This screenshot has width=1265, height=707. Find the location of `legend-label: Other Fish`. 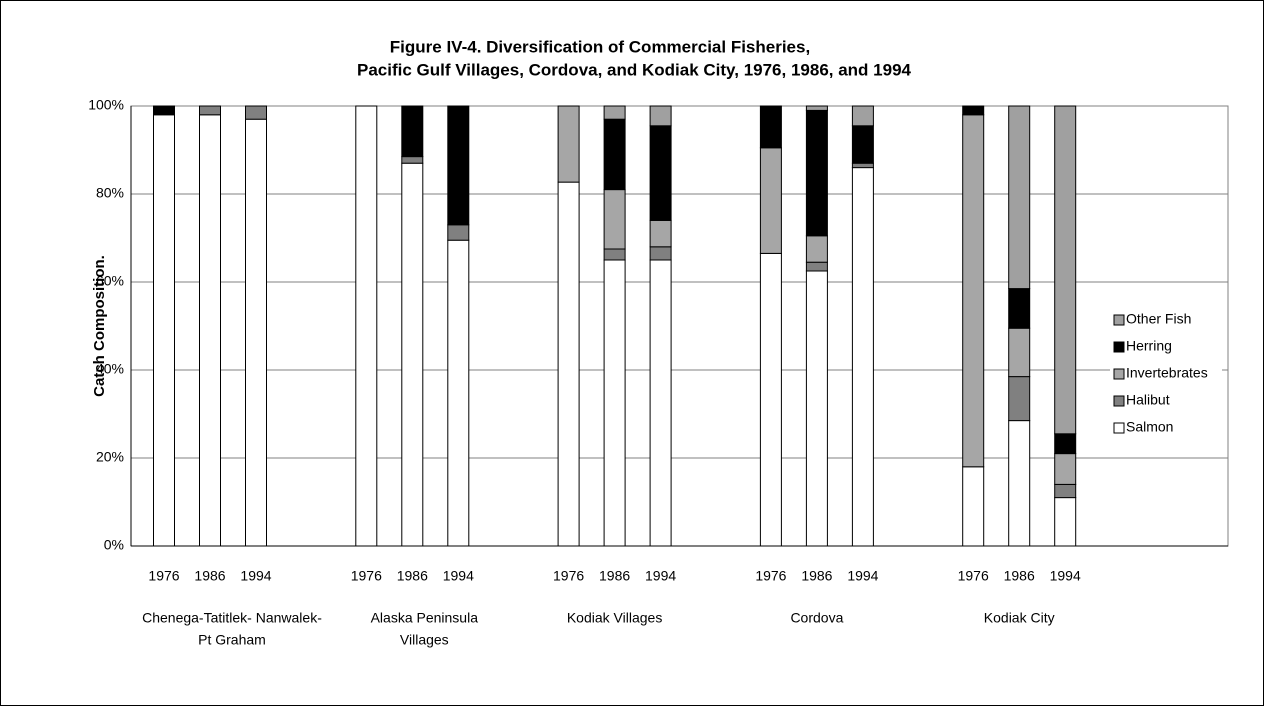

legend-label: Other Fish is located at coordinates (1158, 319).